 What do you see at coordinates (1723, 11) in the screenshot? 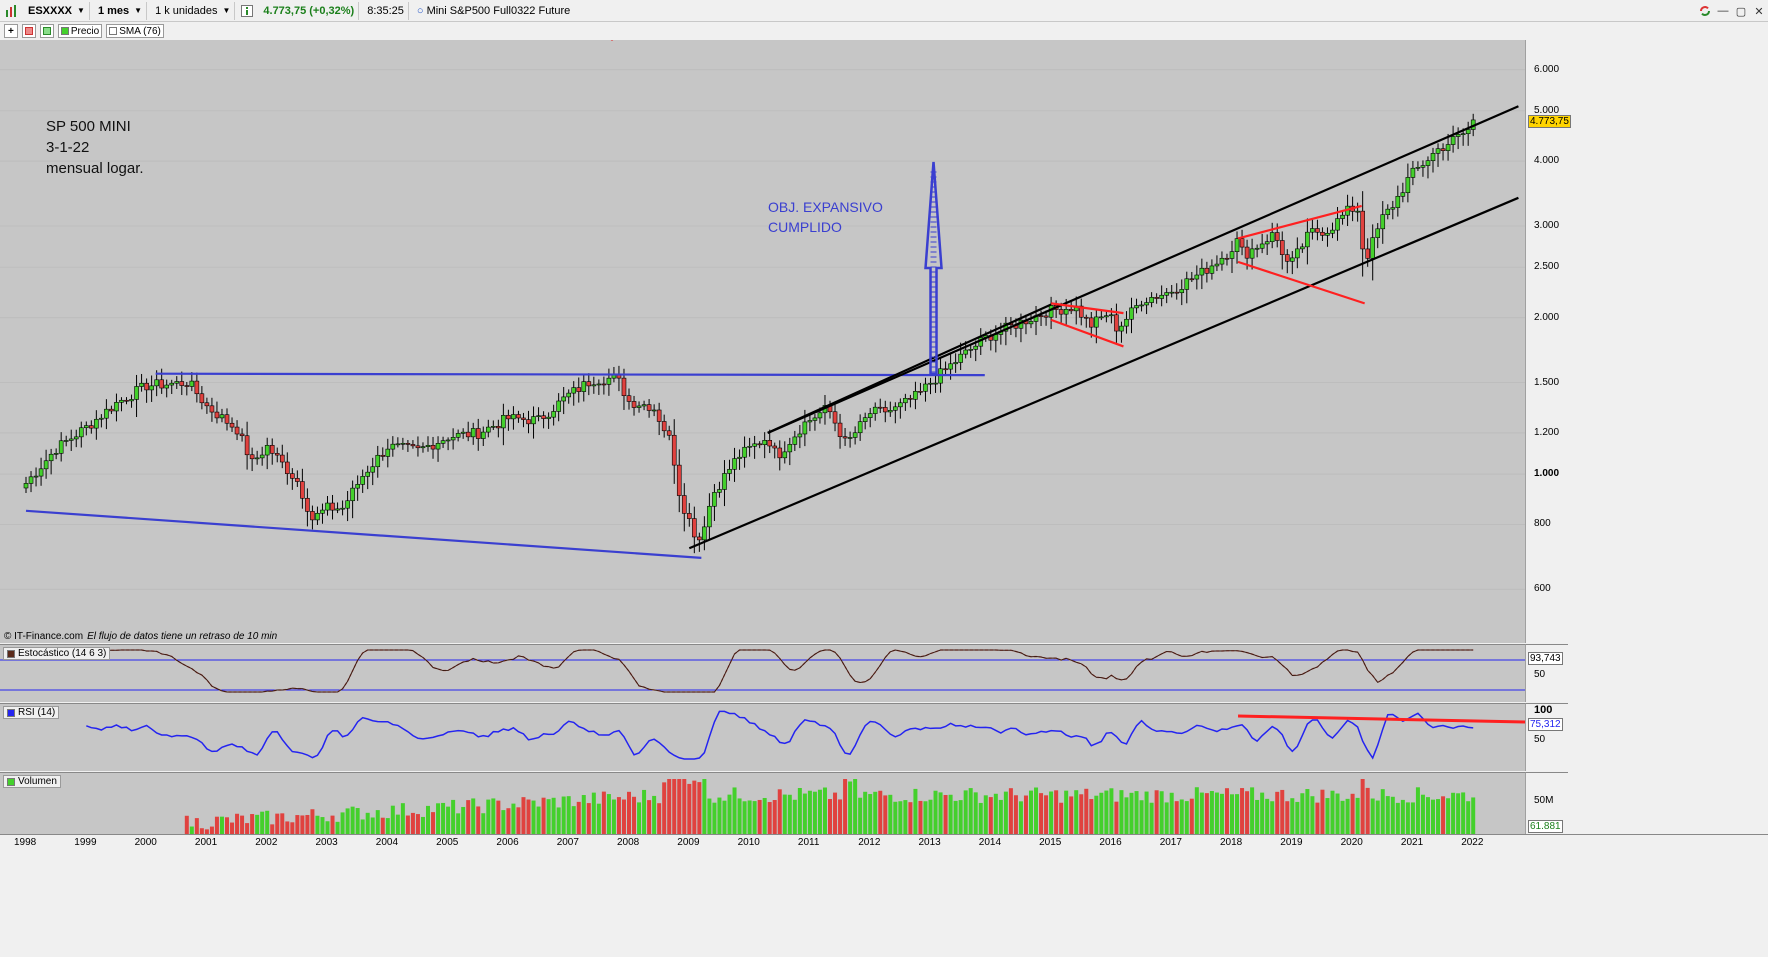
I see `minimize-icon: —` at bounding box center [1723, 11].